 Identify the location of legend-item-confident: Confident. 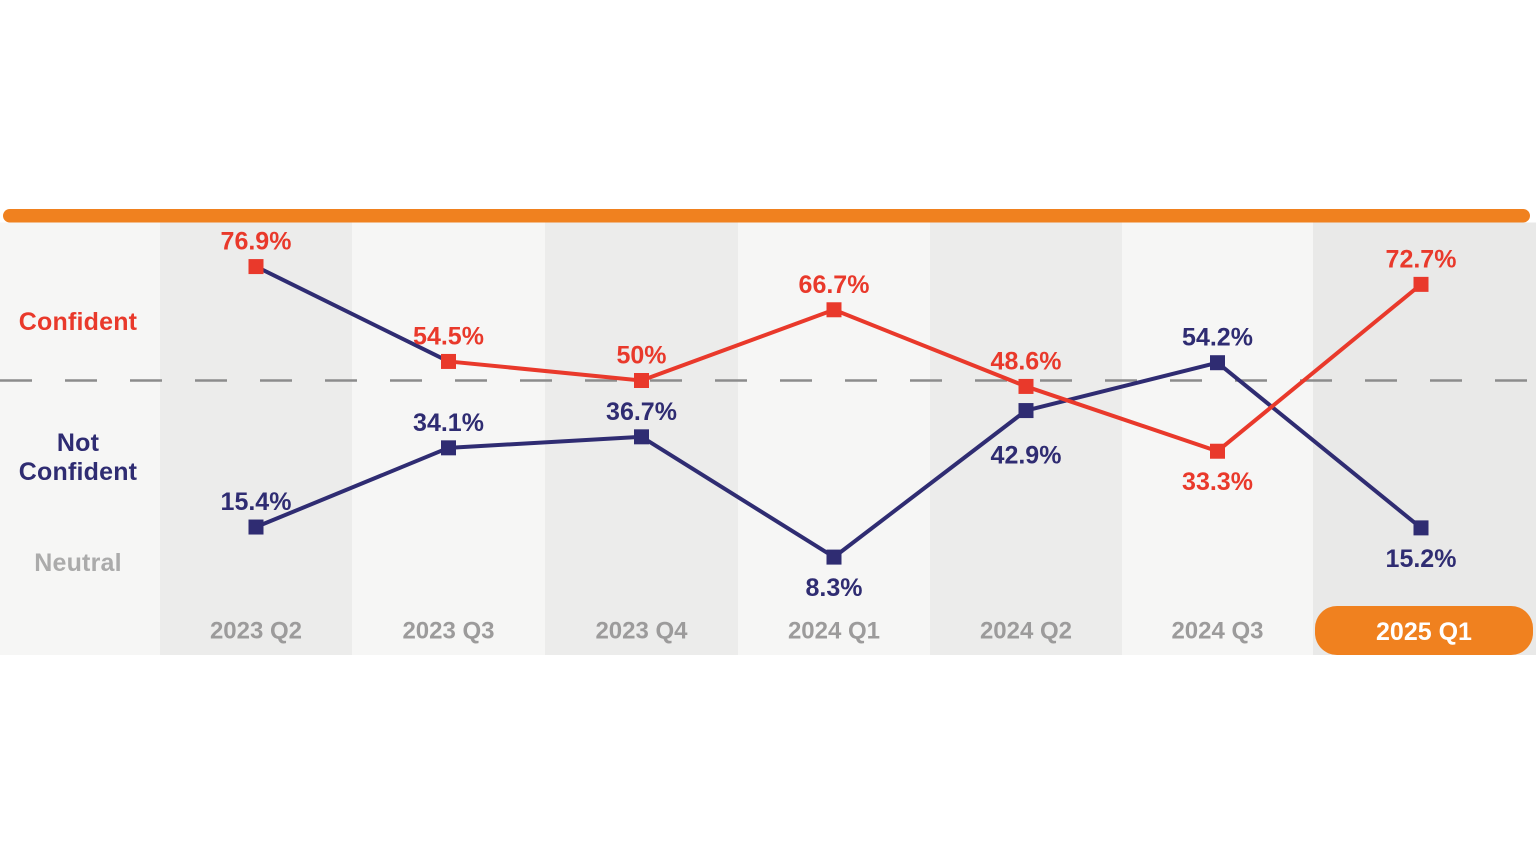
(78, 322).